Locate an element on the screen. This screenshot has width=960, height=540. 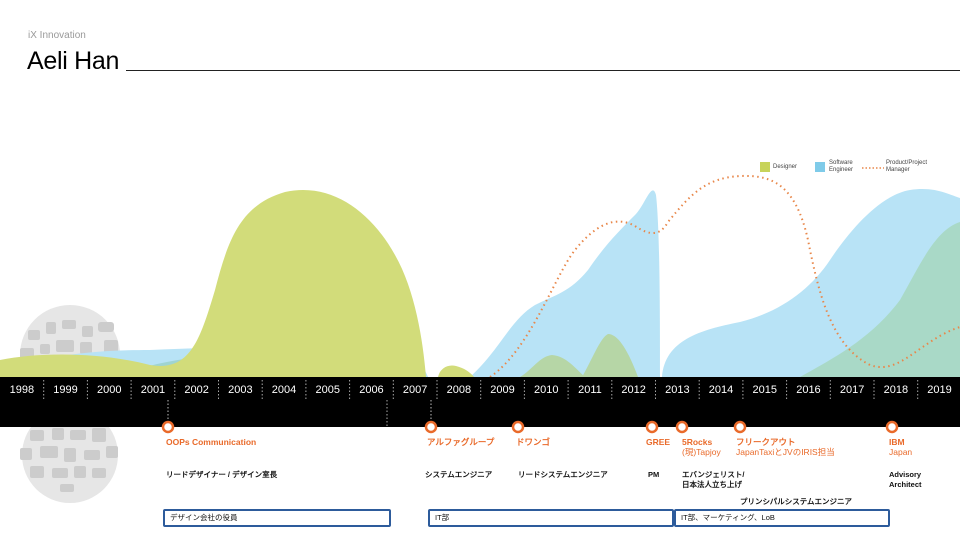
company-alpha: アルファグループ is located at coordinates (461, 442).